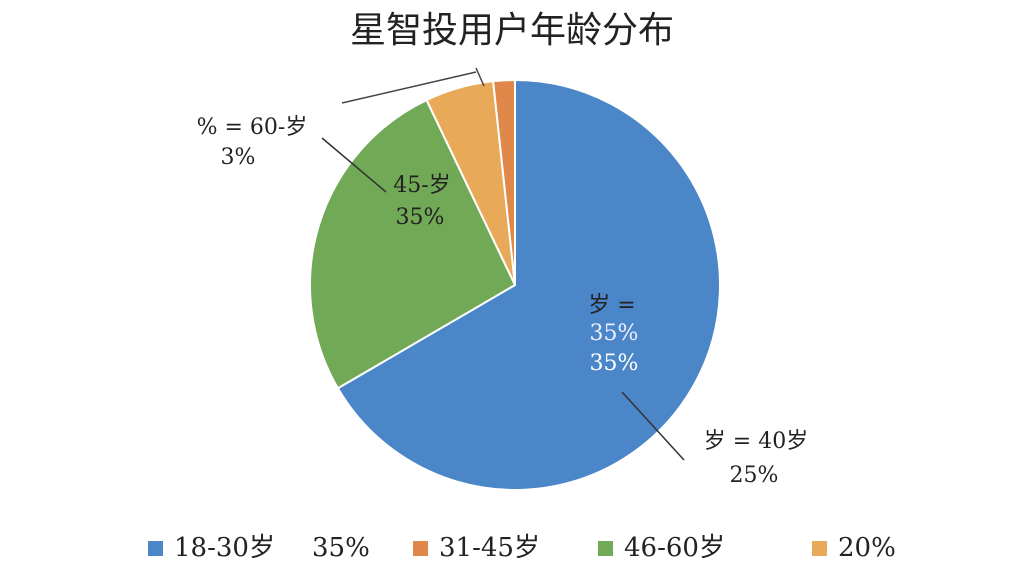 This screenshot has width=1024, height=576. Describe the element at coordinates (224, 548) in the screenshot. I see `legend-label: 18-30岁` at that location.